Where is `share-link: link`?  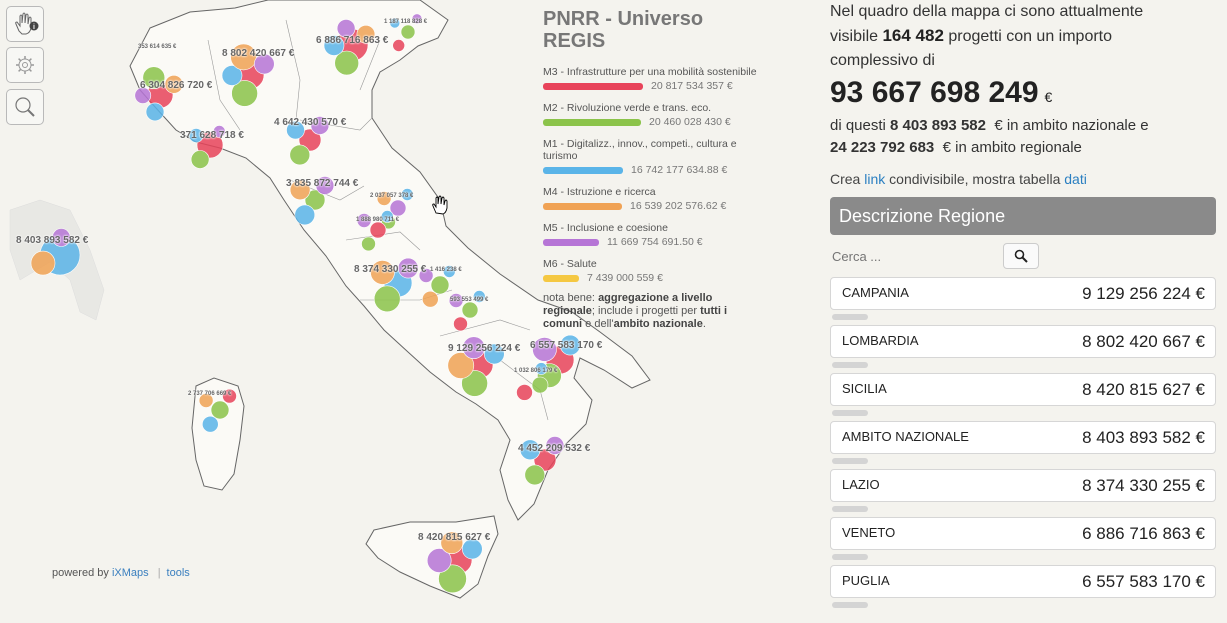 share-link: link is located at coordinates (875, 179).